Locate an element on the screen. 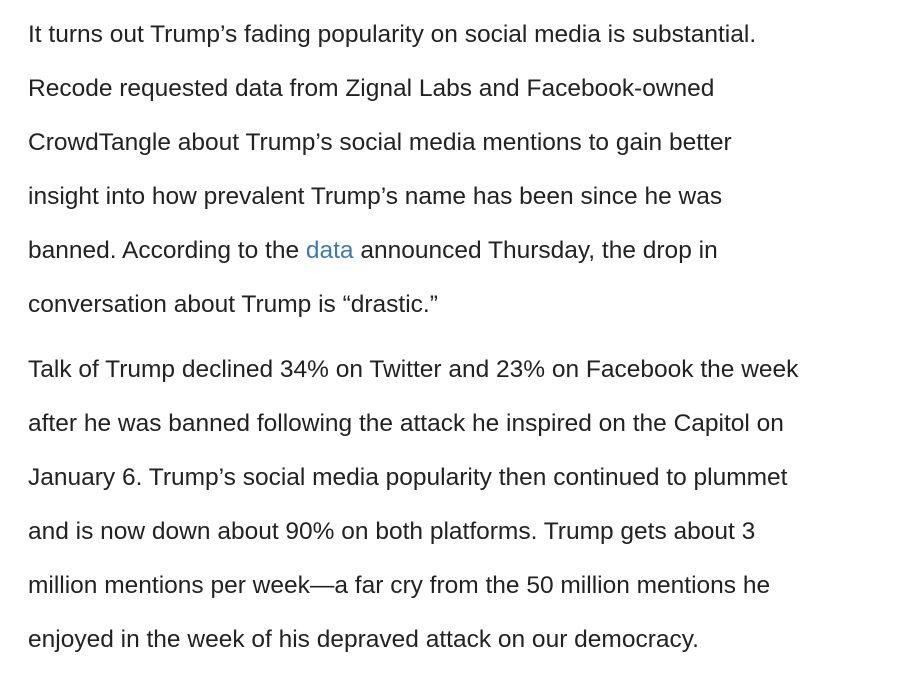 The width and height of the screenshot is (907, 682). paragraph-1-line-5-text-after-link: announced Thursday, the drop in is located at coordinates (535, 250).